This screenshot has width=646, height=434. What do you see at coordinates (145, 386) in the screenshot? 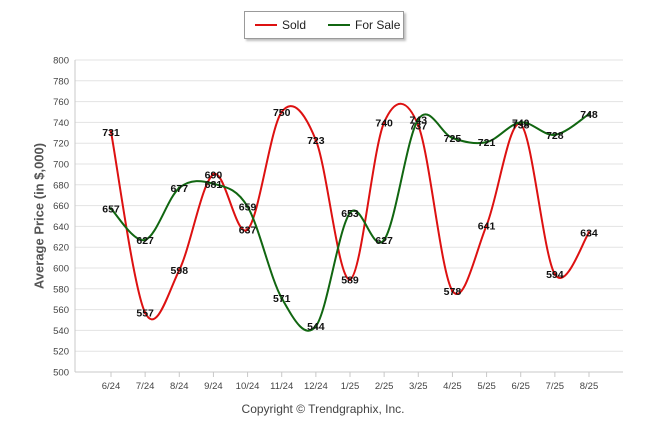
I see `x-tick-label: 7/24` at bounding box center [145, 386].